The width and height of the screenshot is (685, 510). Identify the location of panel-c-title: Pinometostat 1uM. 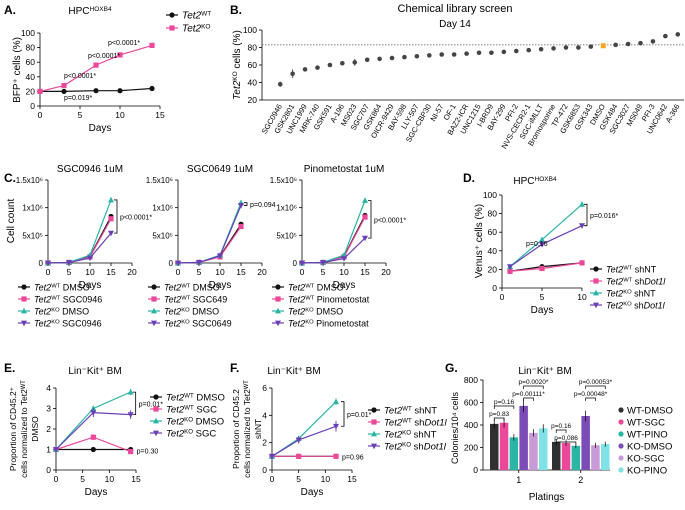
(344, 169).